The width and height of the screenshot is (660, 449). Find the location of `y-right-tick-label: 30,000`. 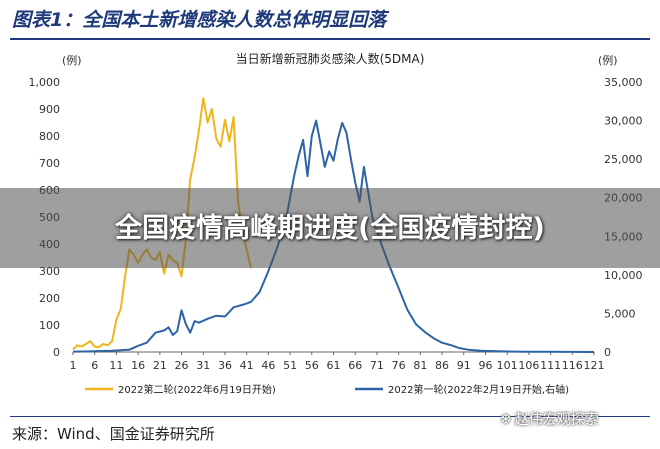

y-right-tick-label: 30,000 is located at coordinates (623, 121).